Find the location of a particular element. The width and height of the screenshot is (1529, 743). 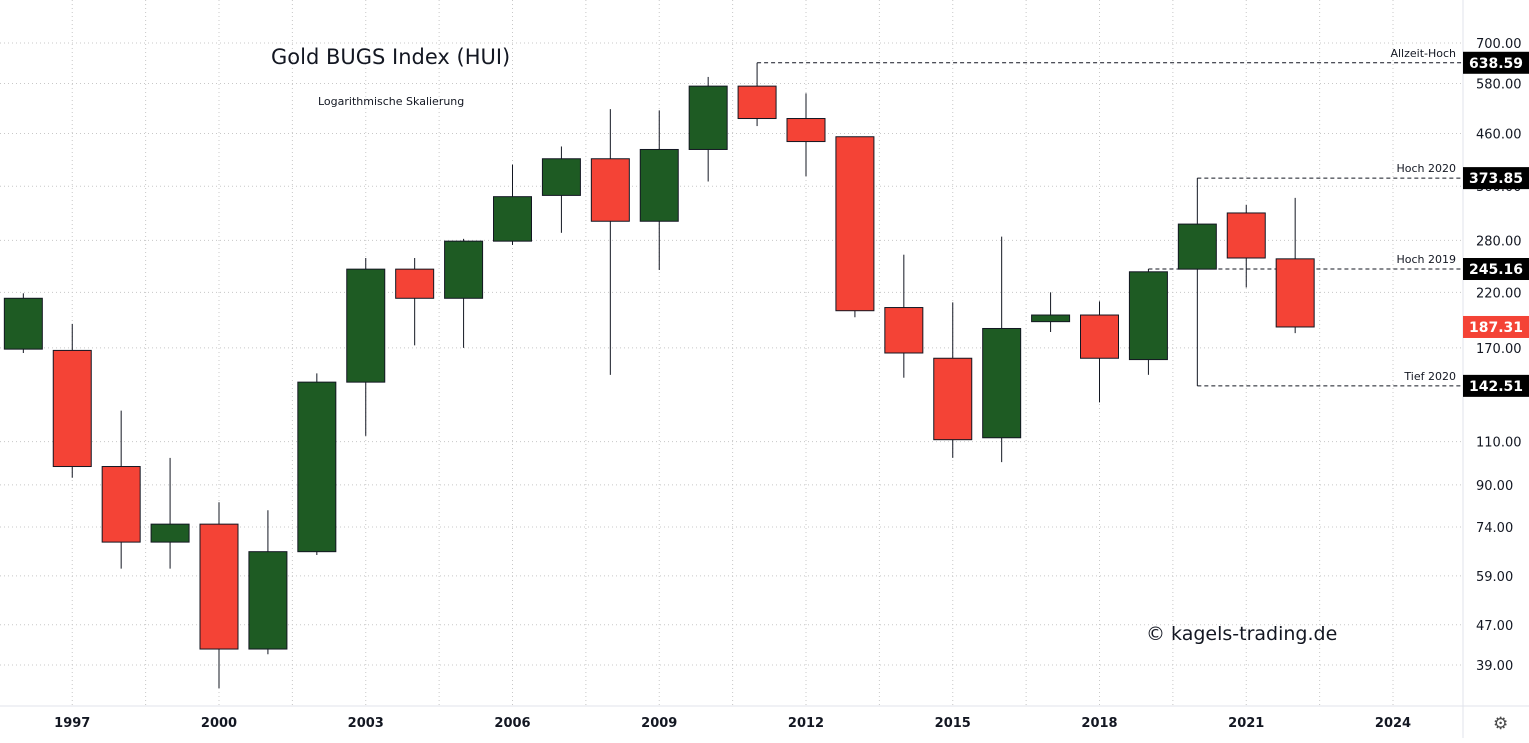

candle-2016 is located at coordinates (1002, 349).